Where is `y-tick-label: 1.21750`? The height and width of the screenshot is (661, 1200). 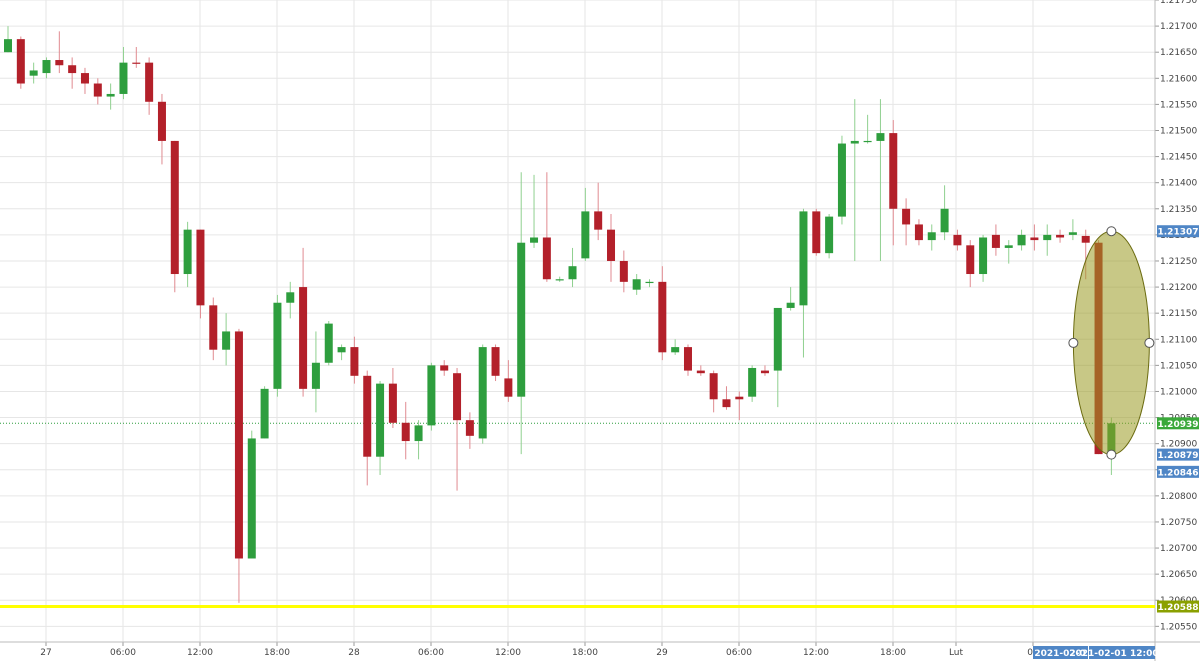 y-tick-label: 1.21750 is located at coordinates (1178, 3).